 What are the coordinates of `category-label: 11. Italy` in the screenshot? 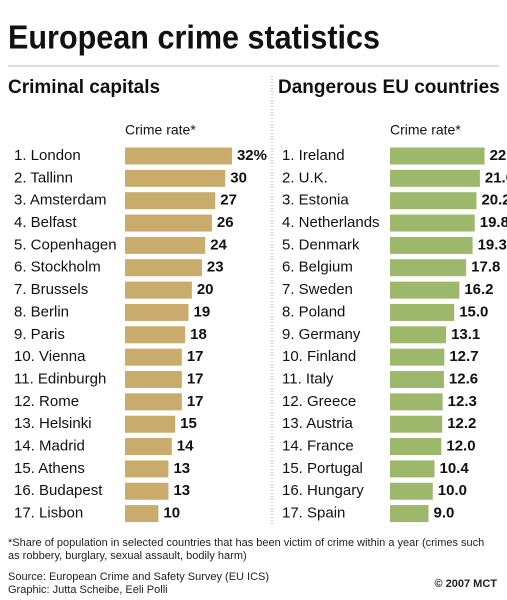 It's located at (308, 378).